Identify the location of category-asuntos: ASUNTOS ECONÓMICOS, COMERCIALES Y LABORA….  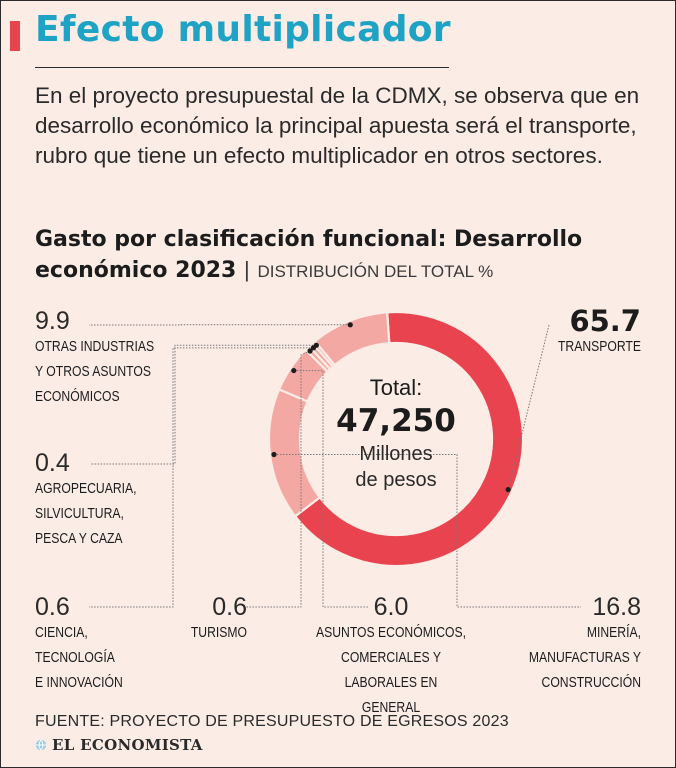
(391, 670).